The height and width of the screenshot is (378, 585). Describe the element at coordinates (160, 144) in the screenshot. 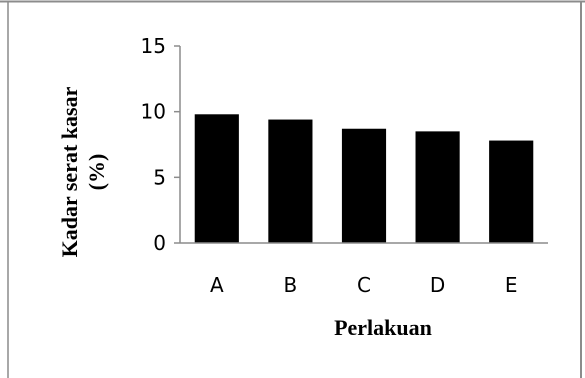

I see `y-axis-ticks: 0 5 10 15` at that location.